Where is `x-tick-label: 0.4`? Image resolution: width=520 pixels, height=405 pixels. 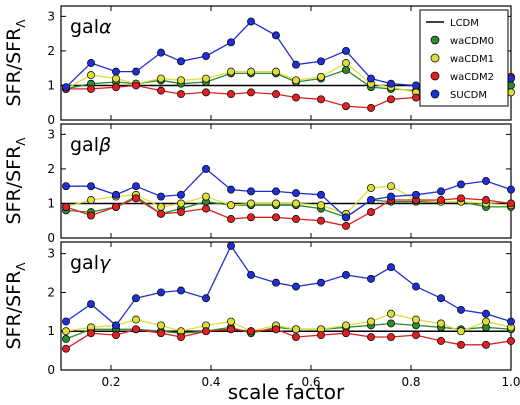 x-tick-label: 0.4 is located at coordinates (210, 382).